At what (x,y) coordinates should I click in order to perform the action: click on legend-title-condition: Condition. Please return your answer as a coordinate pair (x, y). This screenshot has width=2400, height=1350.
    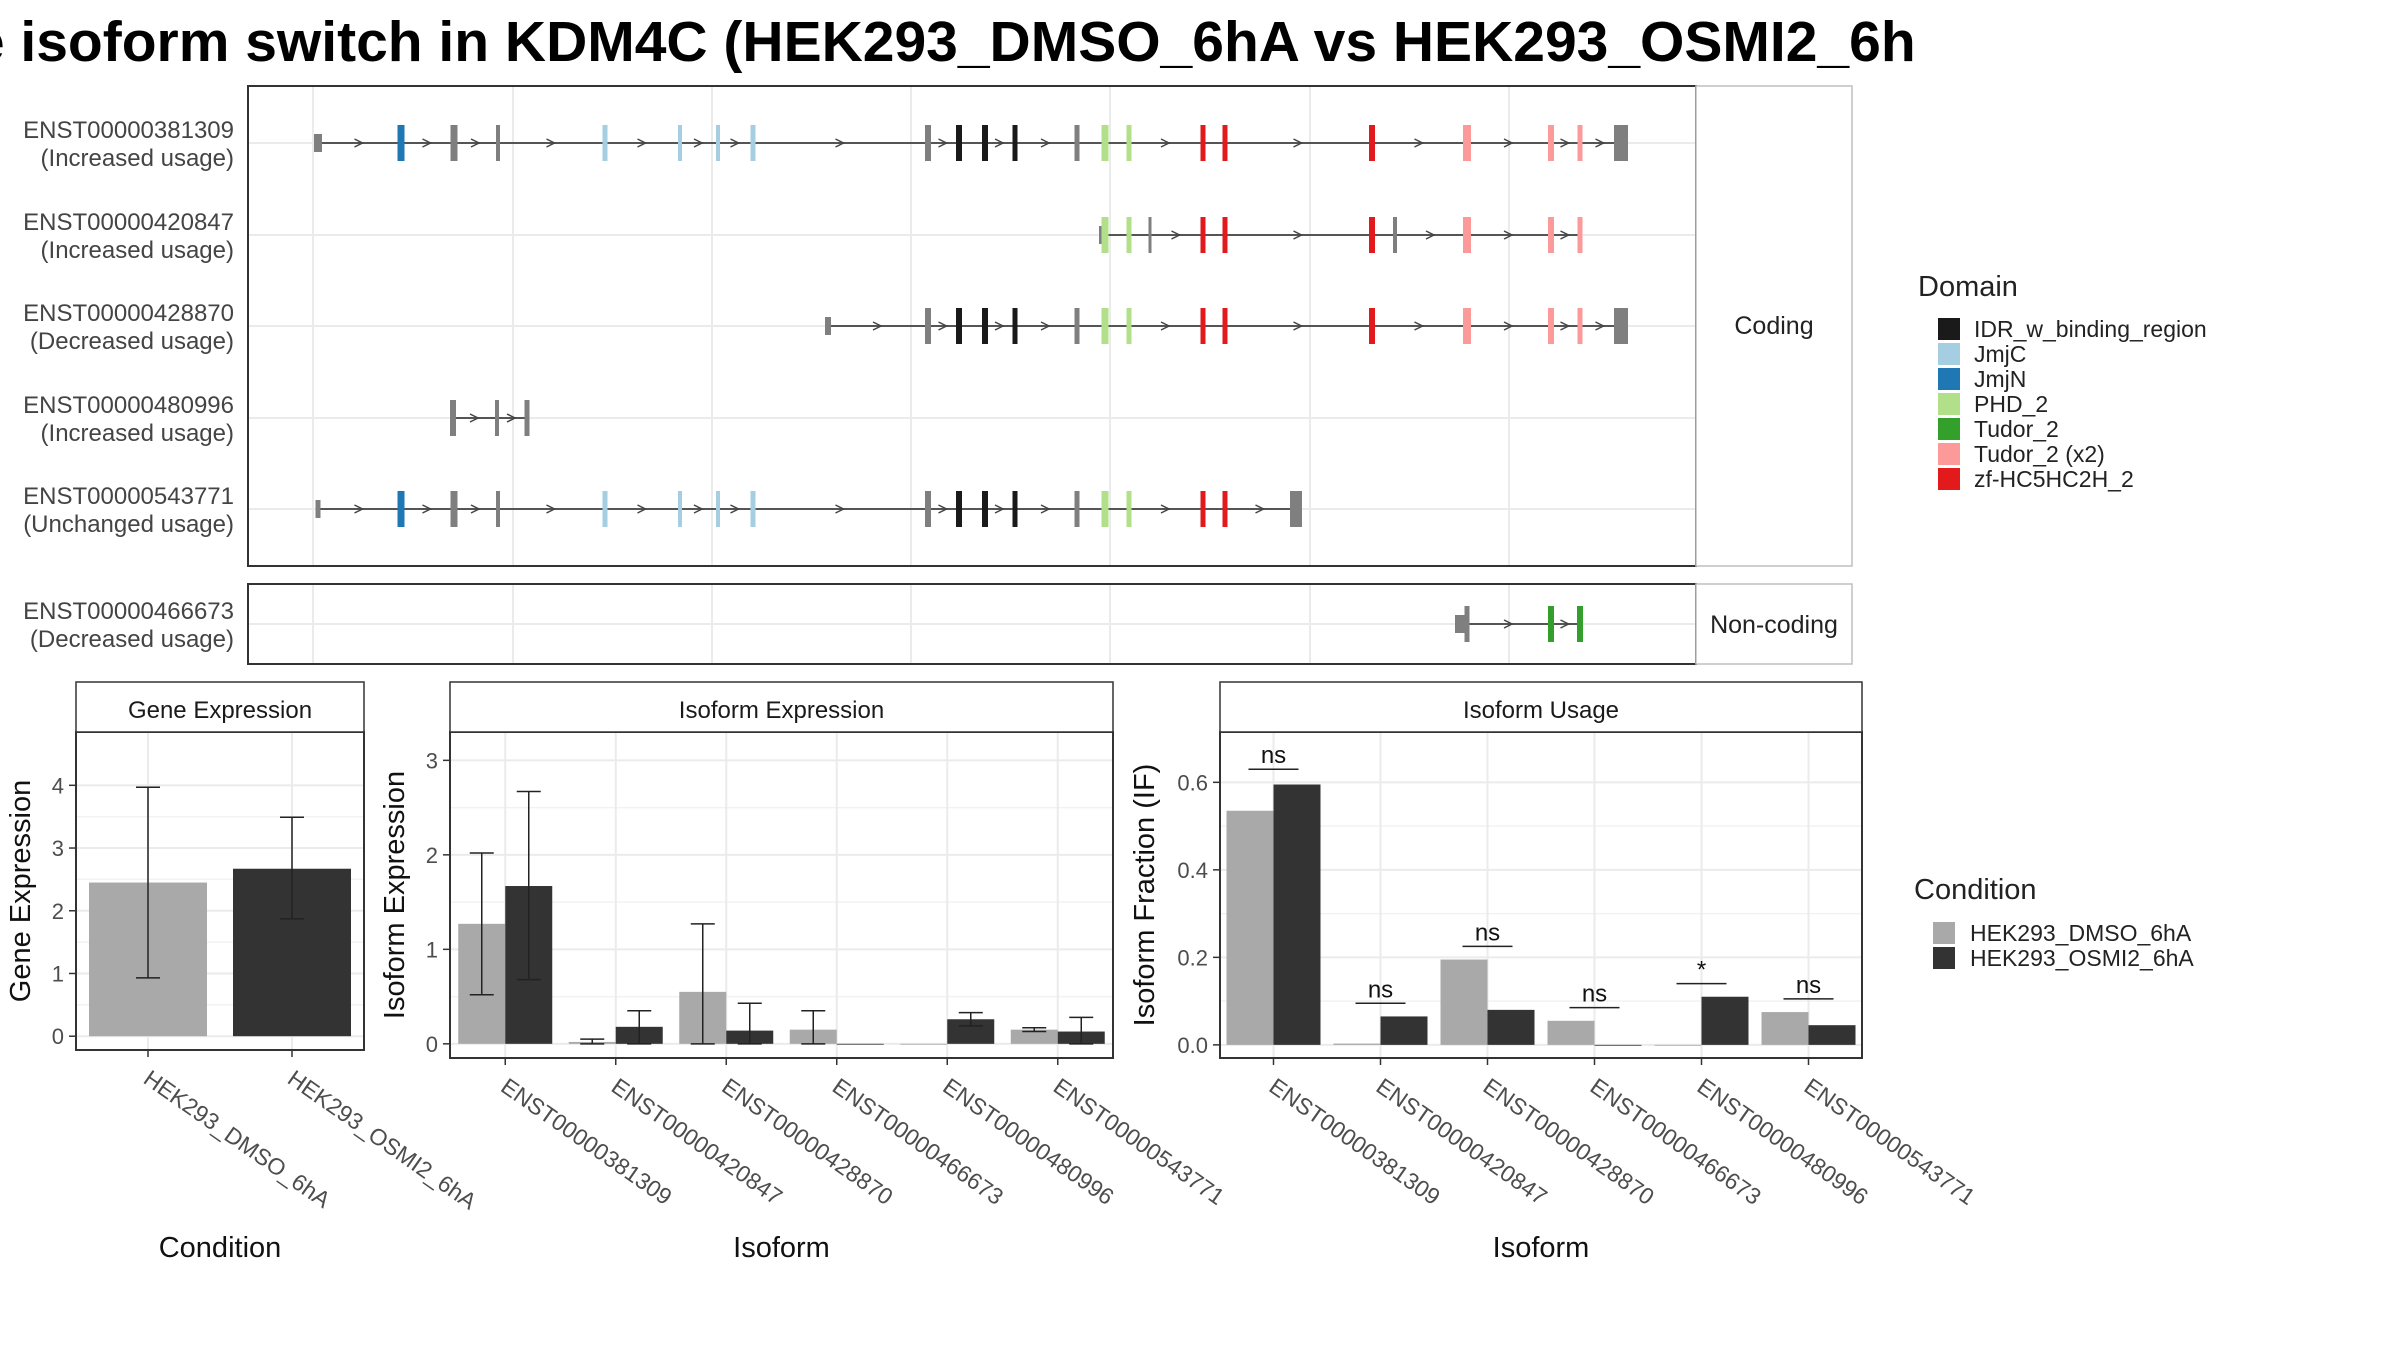
    Looking at the image, I should click on (1975, 890).